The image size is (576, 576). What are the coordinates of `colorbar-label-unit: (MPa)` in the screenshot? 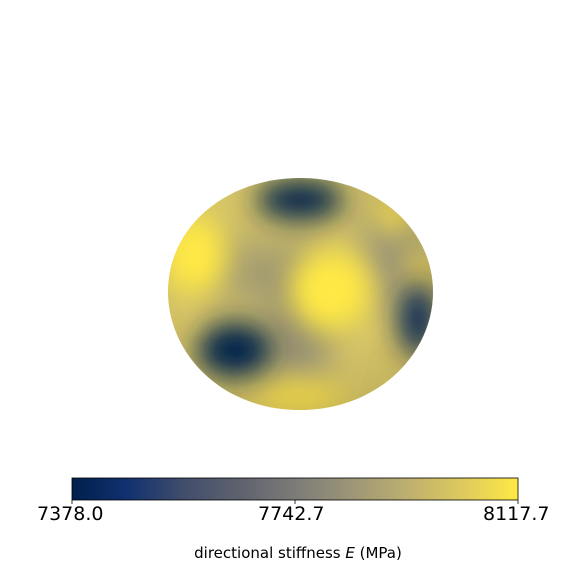 It's located at (378, 553).